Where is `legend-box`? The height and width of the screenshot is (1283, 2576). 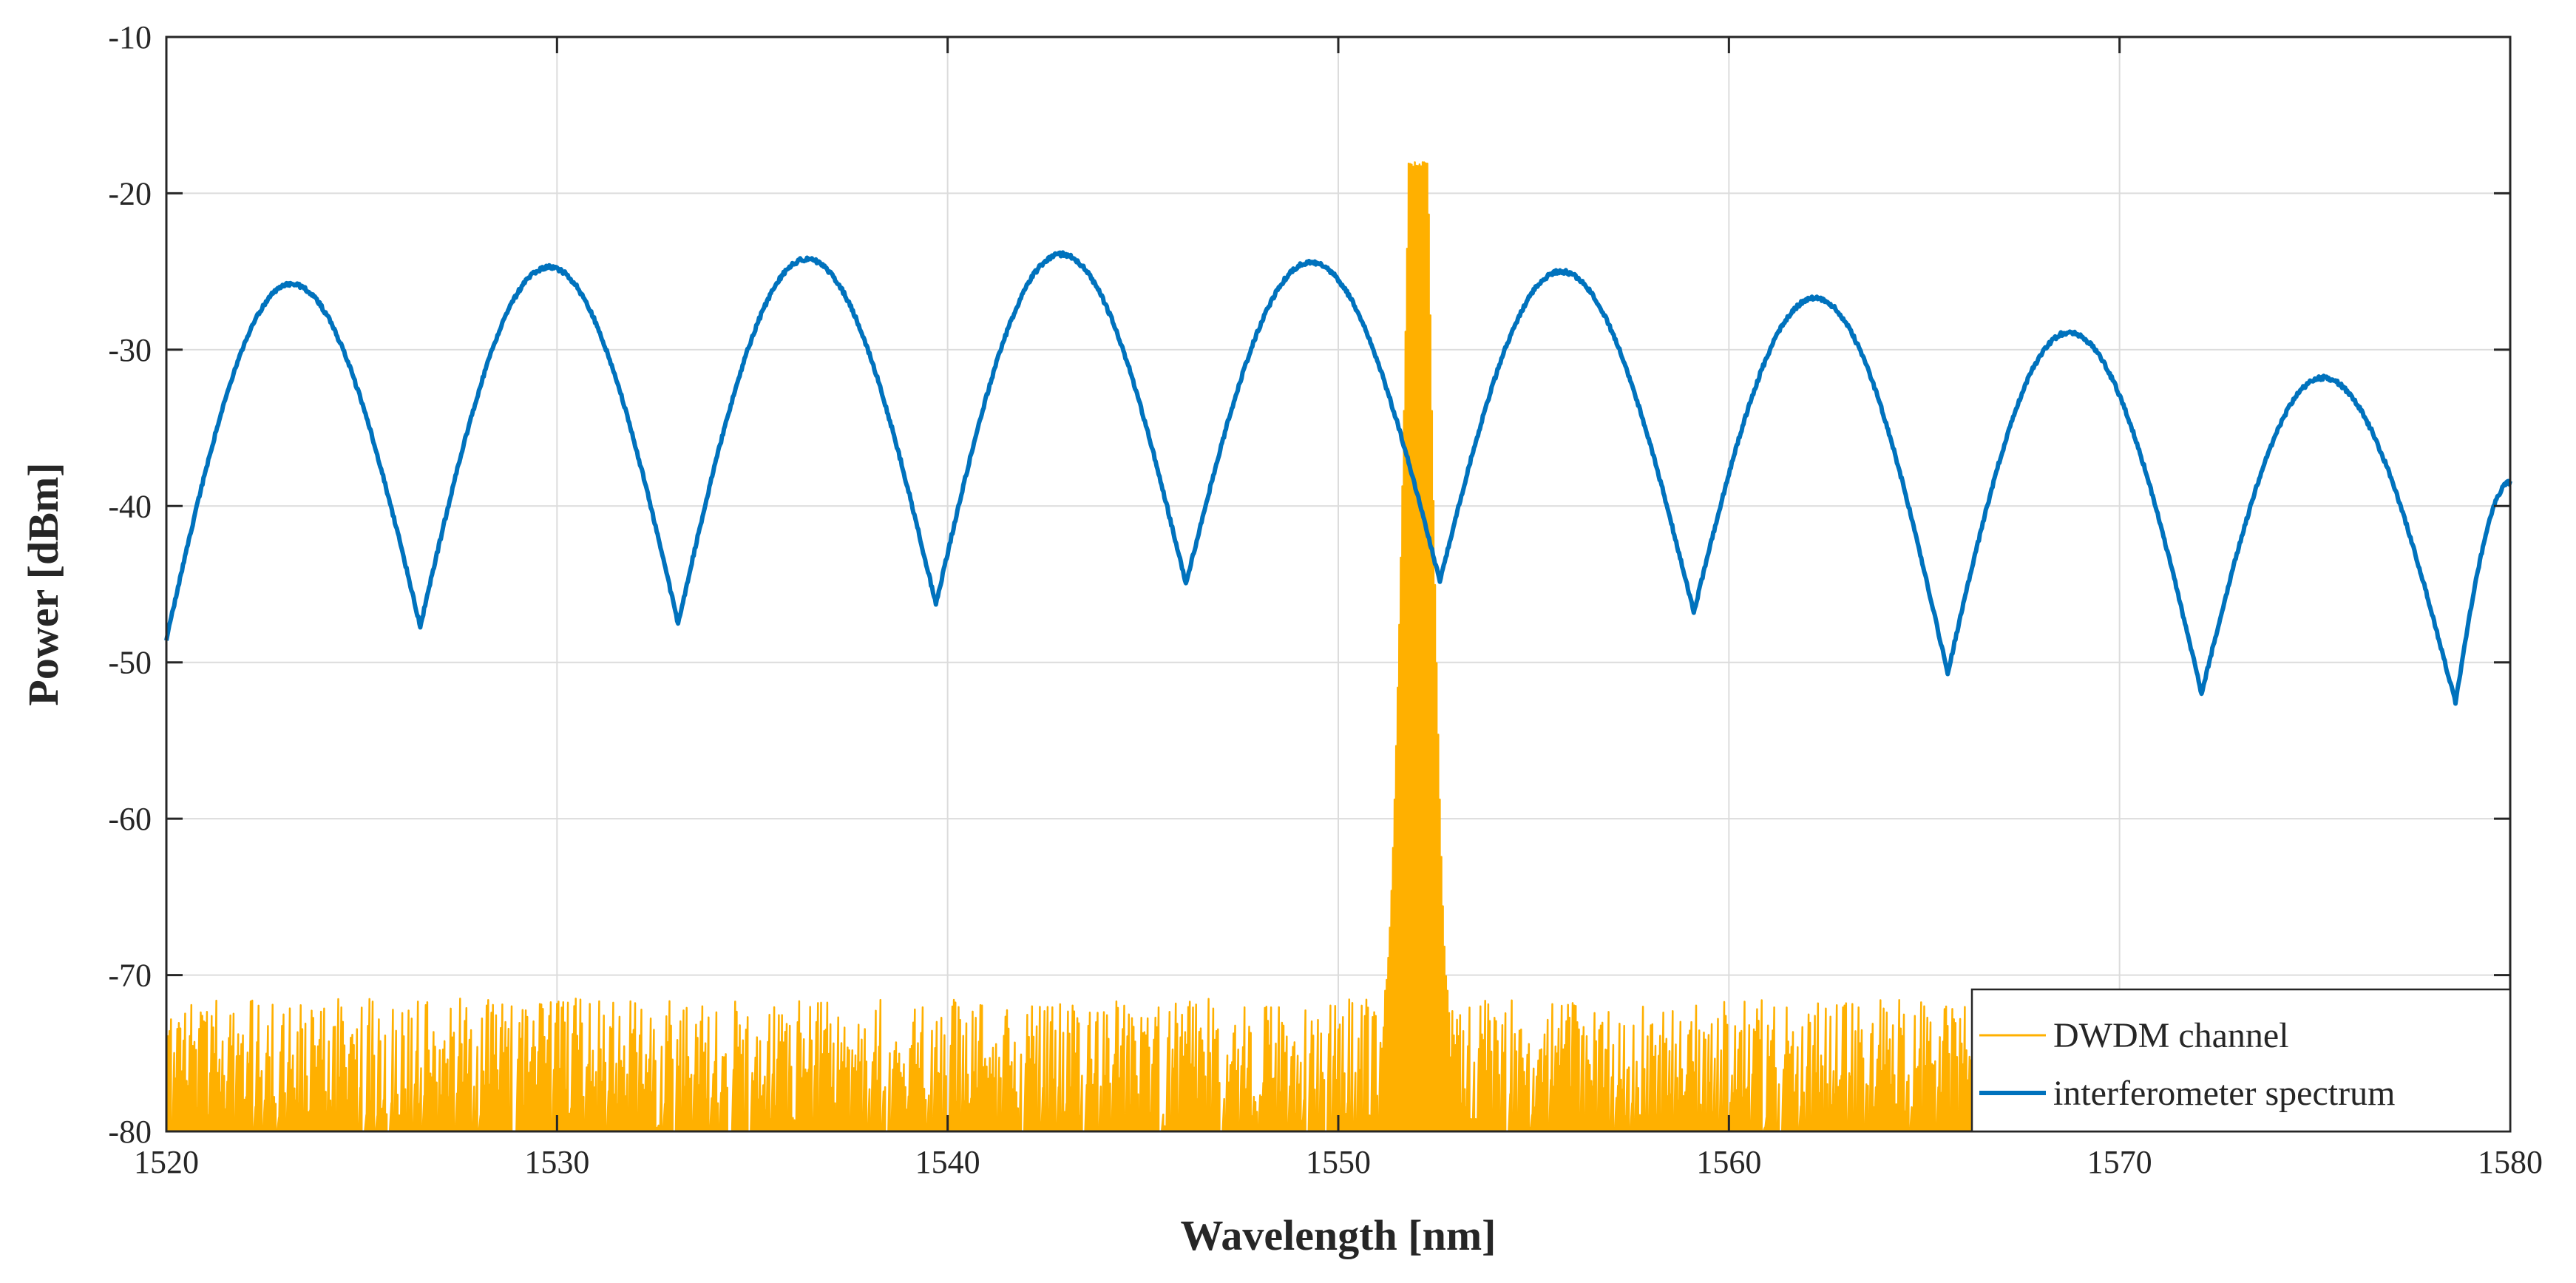
legend-box is located at coordinates (2241, 1060).